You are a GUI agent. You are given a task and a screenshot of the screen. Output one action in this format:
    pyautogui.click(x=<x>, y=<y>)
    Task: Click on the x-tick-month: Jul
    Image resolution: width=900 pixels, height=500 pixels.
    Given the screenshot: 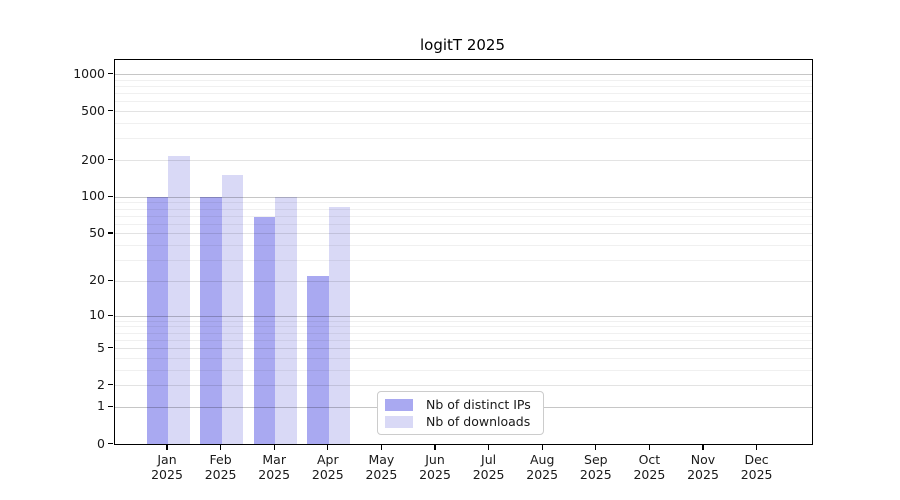 What is the action you would take?
    pyautogui.click(x=489, y=459)
    